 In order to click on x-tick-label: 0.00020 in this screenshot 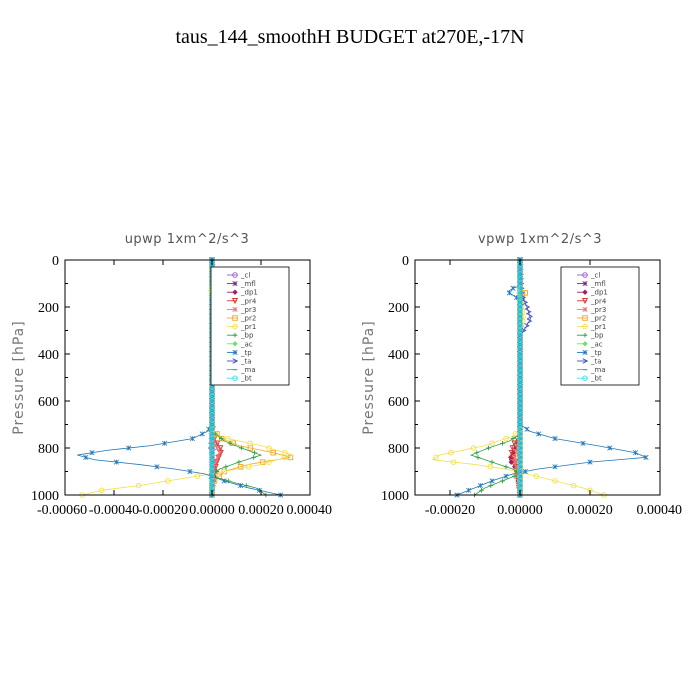, I will do `click(590, 510)`.